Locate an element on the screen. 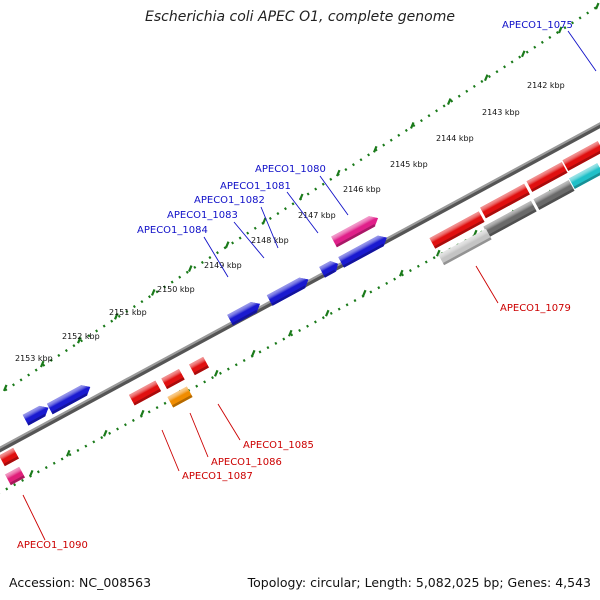  tick-label: 2150 kbp is located at coordinates (176, 289).